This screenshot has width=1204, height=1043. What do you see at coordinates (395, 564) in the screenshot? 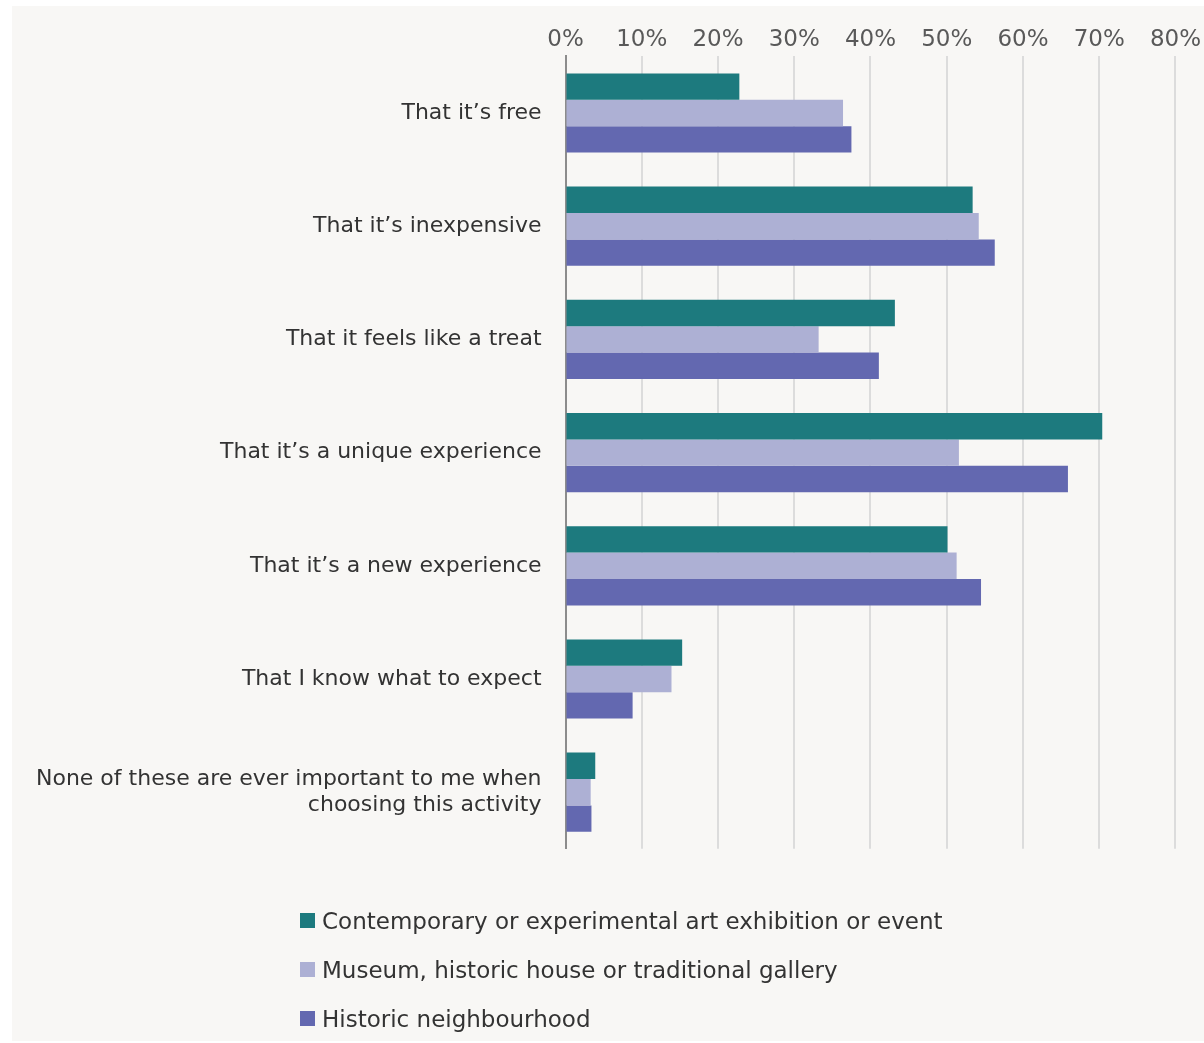
I see `y-tick-label: That it’s a new experience` at bounding box center [395, 564].